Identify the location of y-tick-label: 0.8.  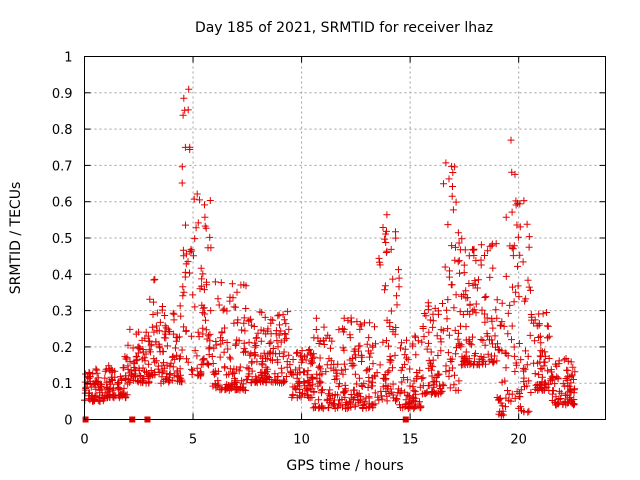
(62, 130).